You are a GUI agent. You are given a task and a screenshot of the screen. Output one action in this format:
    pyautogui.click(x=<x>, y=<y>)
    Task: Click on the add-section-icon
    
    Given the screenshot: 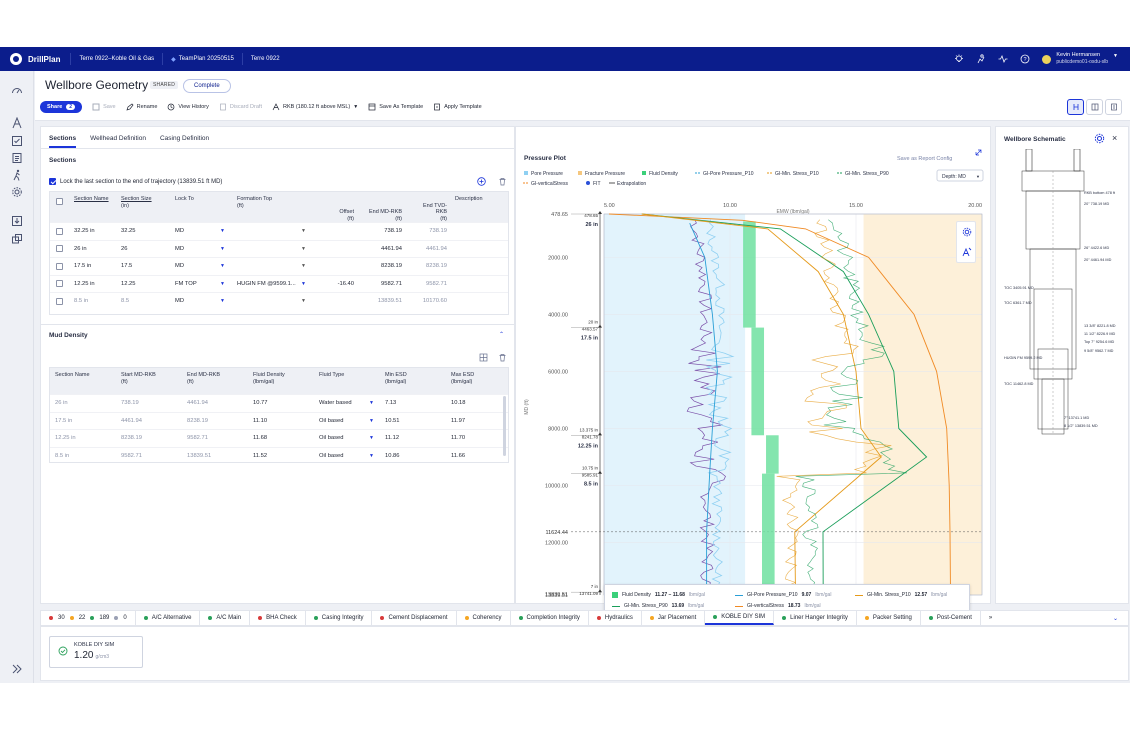 What is the action you would take?
    pyautogui.click(x=481, y=181)
    